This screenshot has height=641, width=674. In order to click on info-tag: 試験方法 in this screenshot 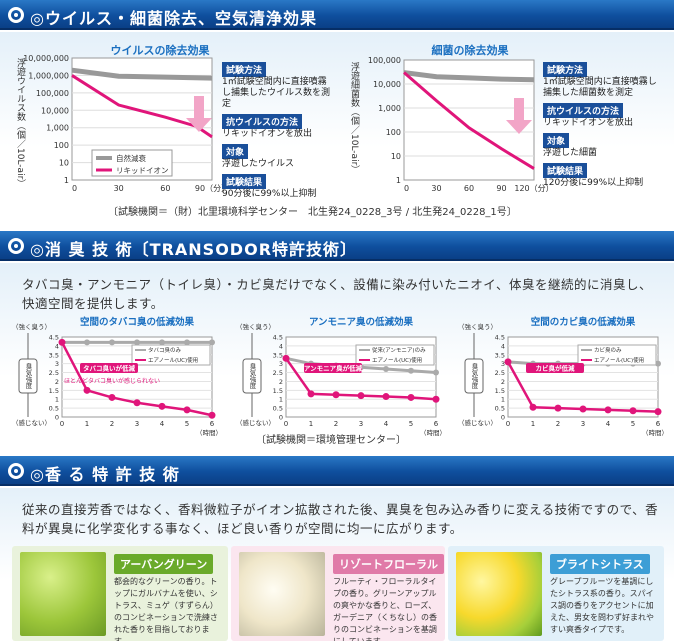, I will do `click(565, 69)`.